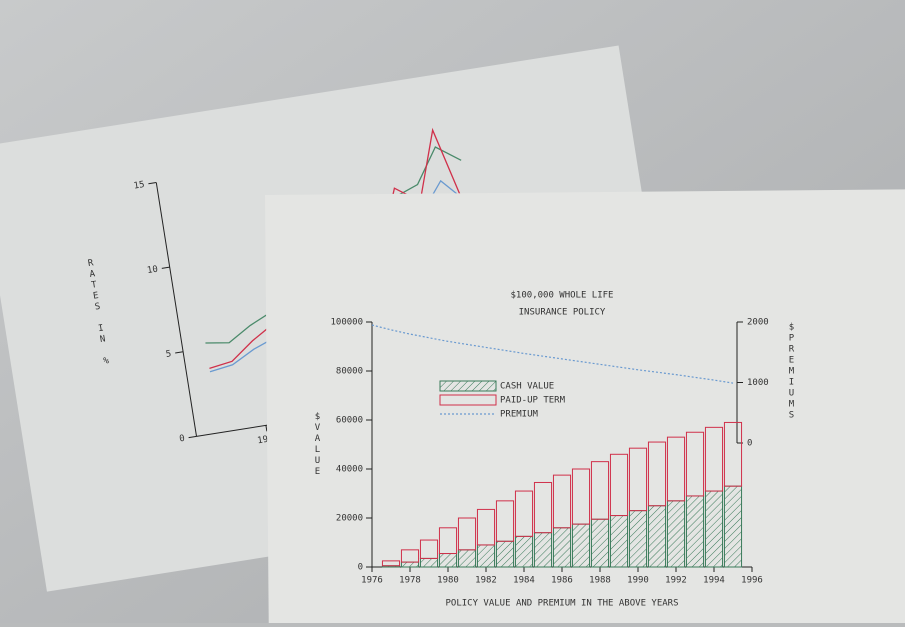 The width and height of the screenshot is (905, 627). What do you see at coordinates (349, 519) in the screenshot?
I see `y-tick-label: 20000` at bounding box center [349, 519].